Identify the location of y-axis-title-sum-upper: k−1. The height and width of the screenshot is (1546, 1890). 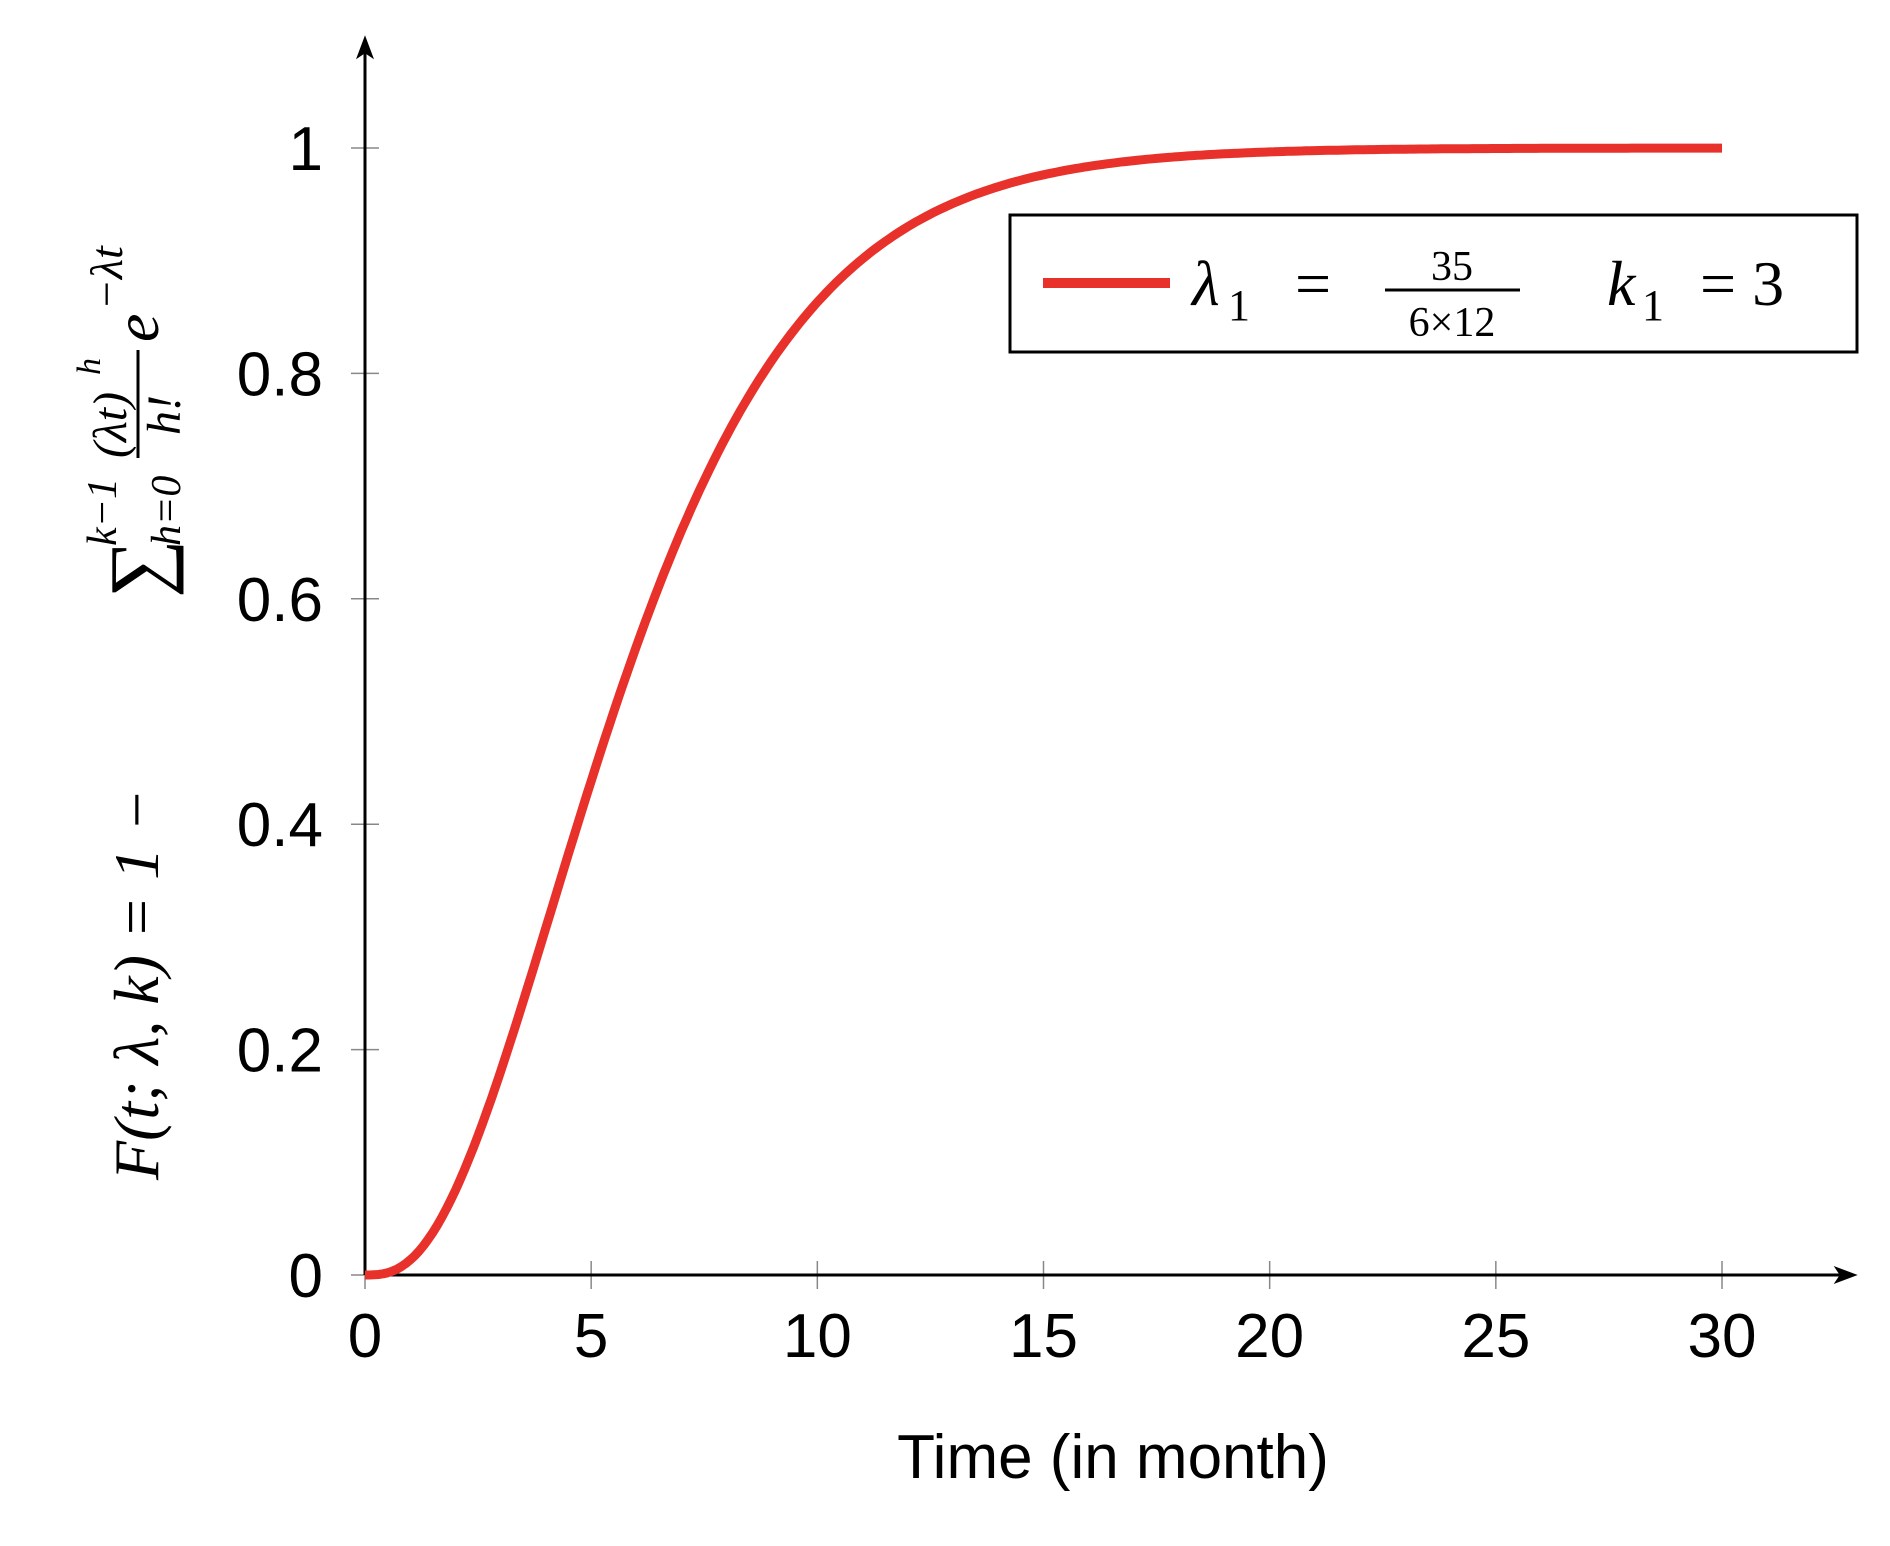
(103, 512).